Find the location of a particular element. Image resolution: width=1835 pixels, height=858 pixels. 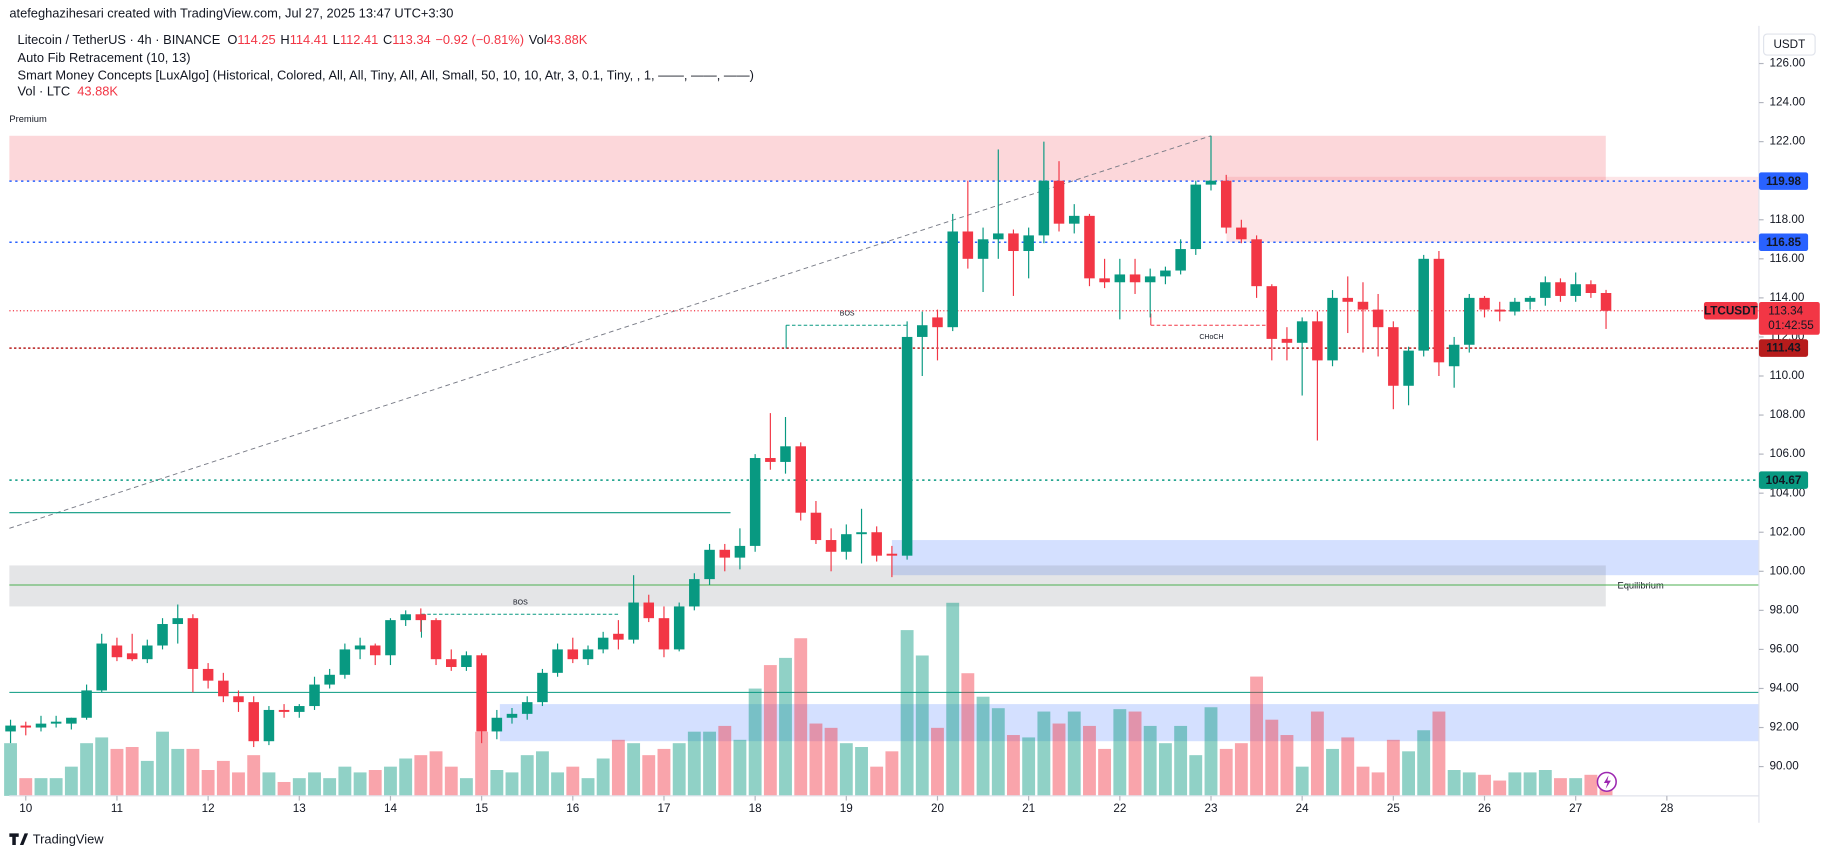

y-tick-label: 116.00 is located at coordinates (1786, 258).